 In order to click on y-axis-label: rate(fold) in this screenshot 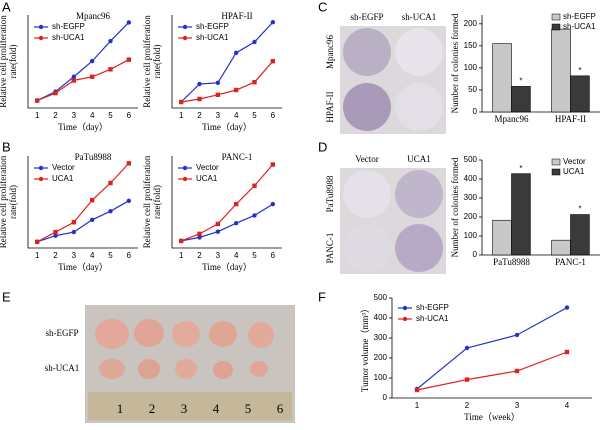, I will do `click(157, 202)`.